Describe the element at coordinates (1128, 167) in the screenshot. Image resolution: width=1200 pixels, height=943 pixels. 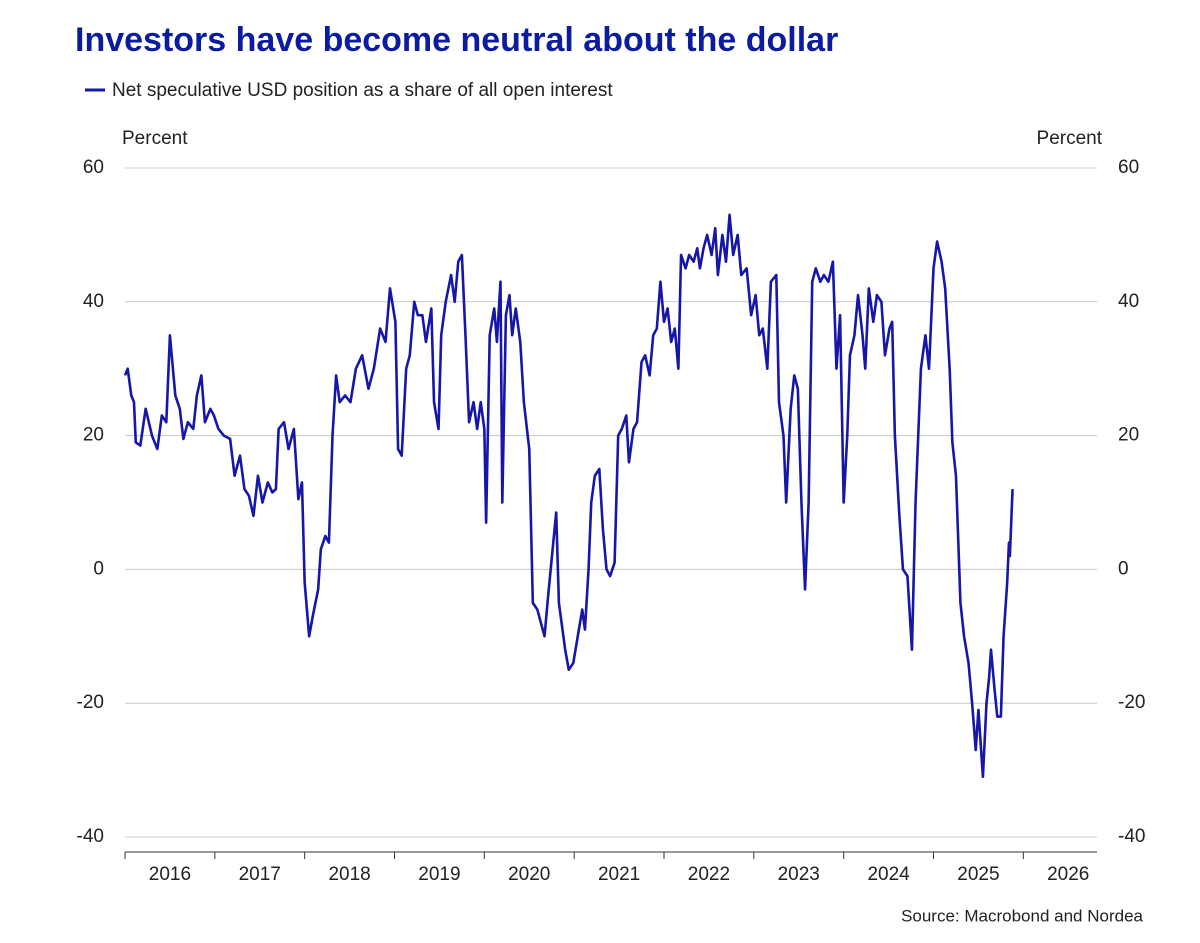
I see `y2-tick-label: 60` at that location.